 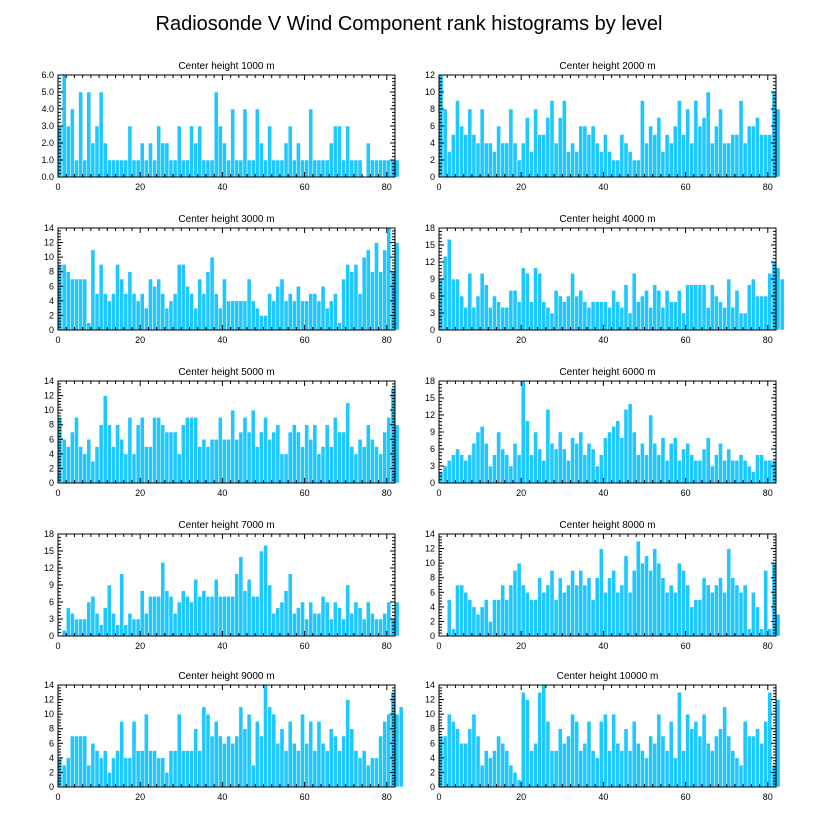 What do you see at coordinates (432, 432) in the screenshot?
I see `y-tick-label: 9` at bounding box center [432, 432].